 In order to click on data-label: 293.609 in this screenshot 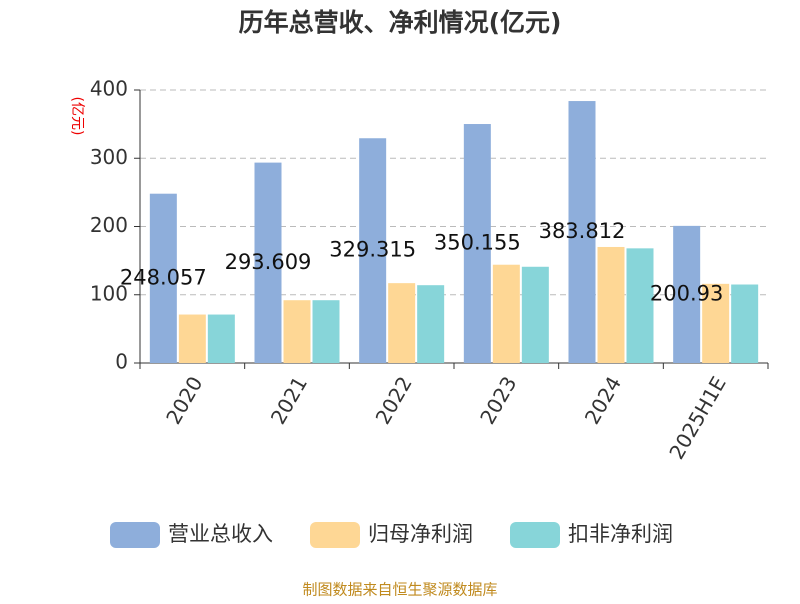, I will do `click(268, 262)`.